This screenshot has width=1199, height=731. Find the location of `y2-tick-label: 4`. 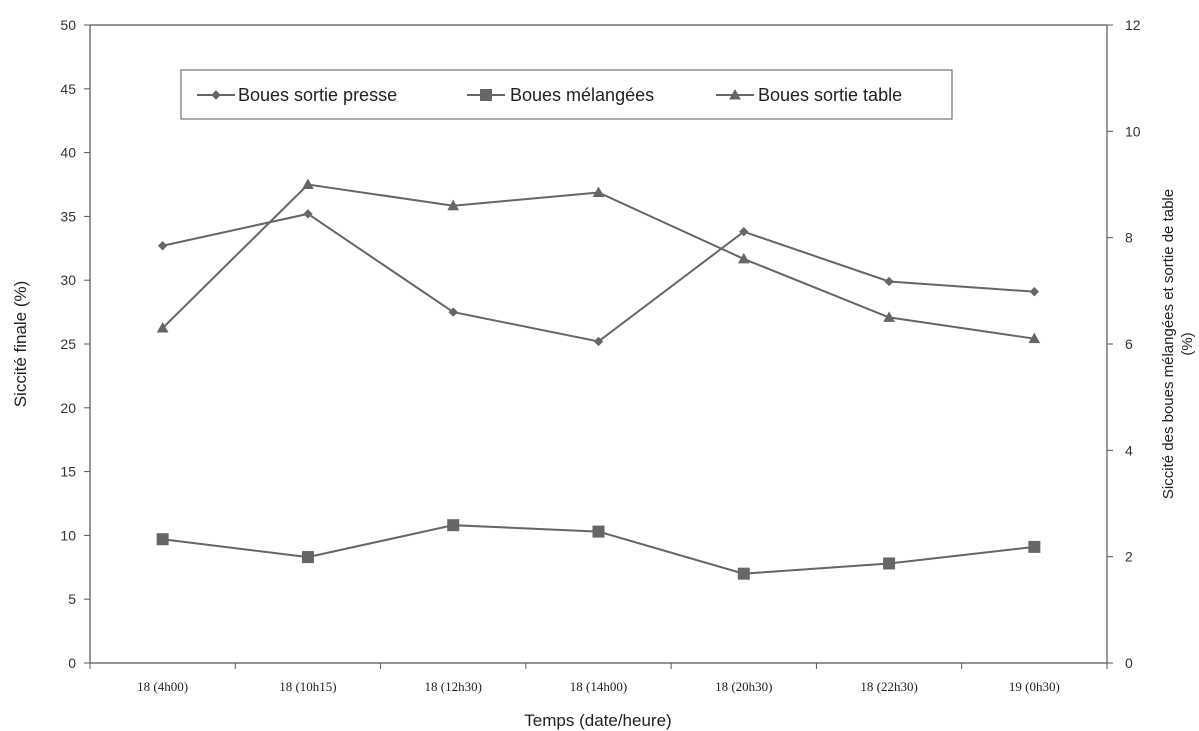

y2-tick-label: 4 is located at coordinates (1129, 450).